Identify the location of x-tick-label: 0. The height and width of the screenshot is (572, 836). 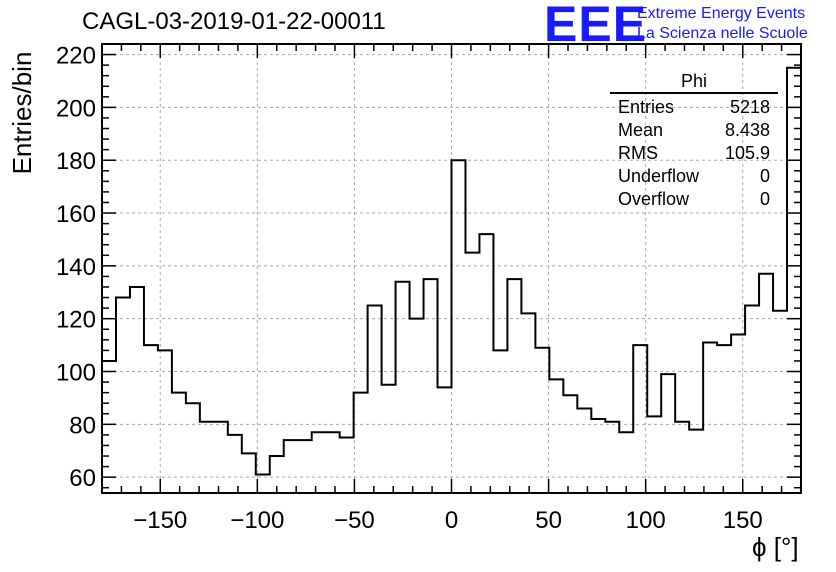
(451, 520).